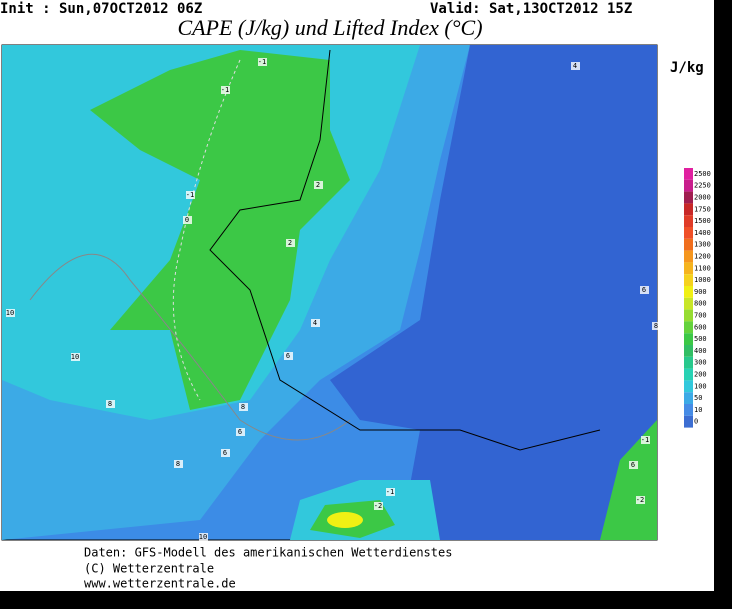 The width and height of the screenshot is (732, 613). I want to click on colorbar-label: 500, so click(700, 339).